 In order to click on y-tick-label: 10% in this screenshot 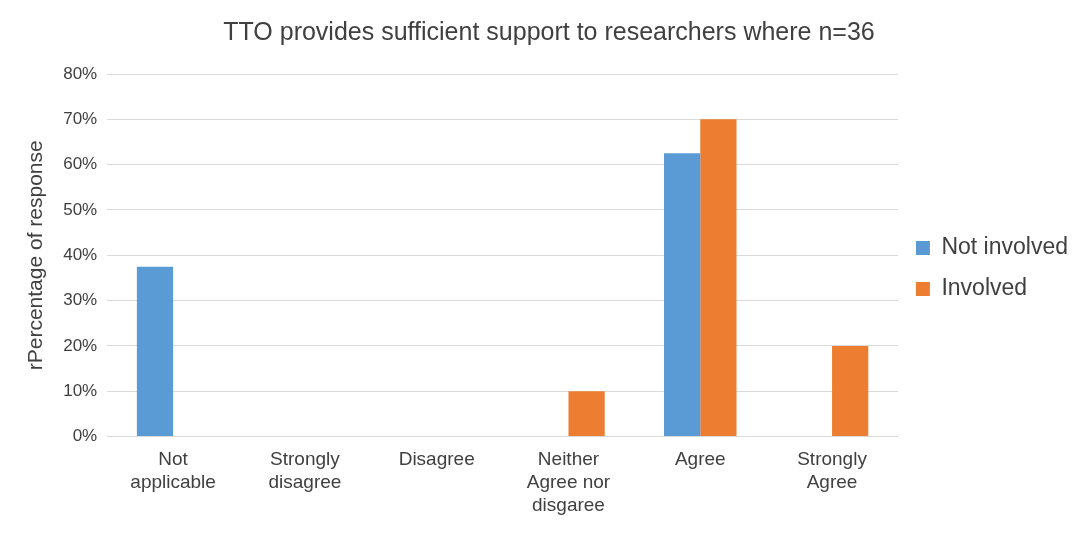, I will do `click(80, 390)`.